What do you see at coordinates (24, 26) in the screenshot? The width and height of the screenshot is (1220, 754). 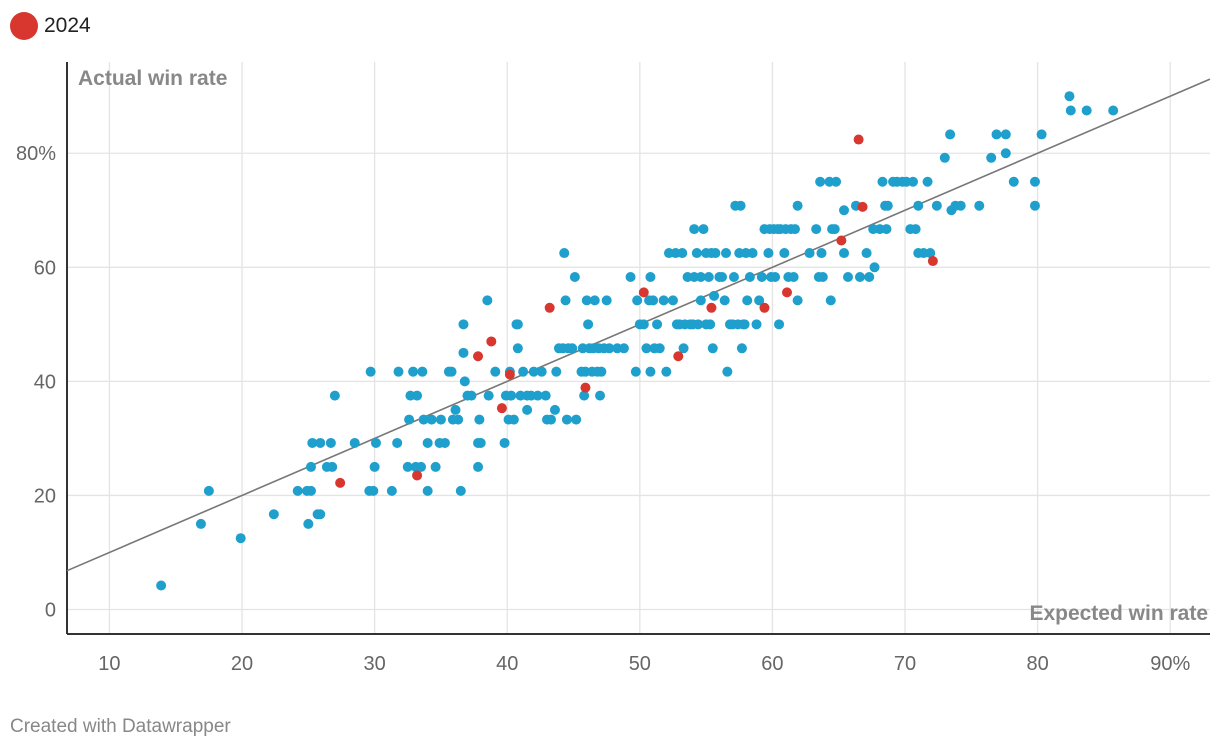 I see `legend-swatch-2024` at bounding box center [24, 26].